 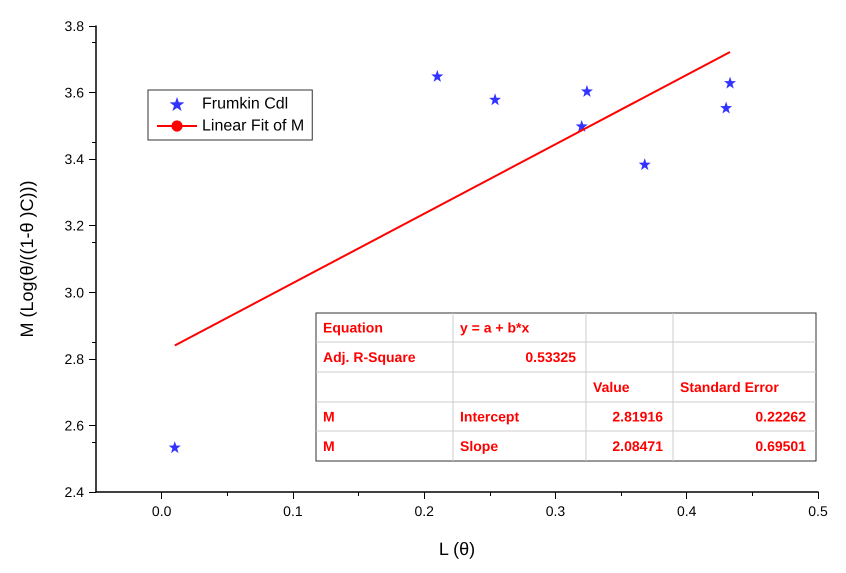 I want to click on y-axis-title: M (Log(θ/((1-θ )C))), so click(x=27, y=259).